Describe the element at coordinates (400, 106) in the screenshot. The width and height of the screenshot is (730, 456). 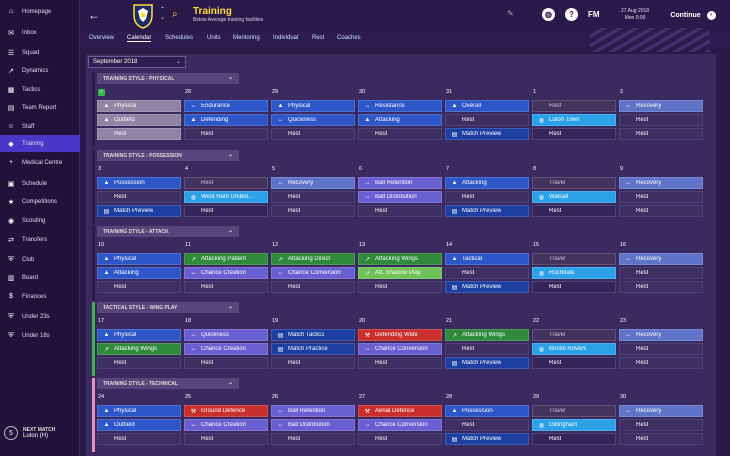
I see `training-session-slot: ↔ Resistance` at that location.